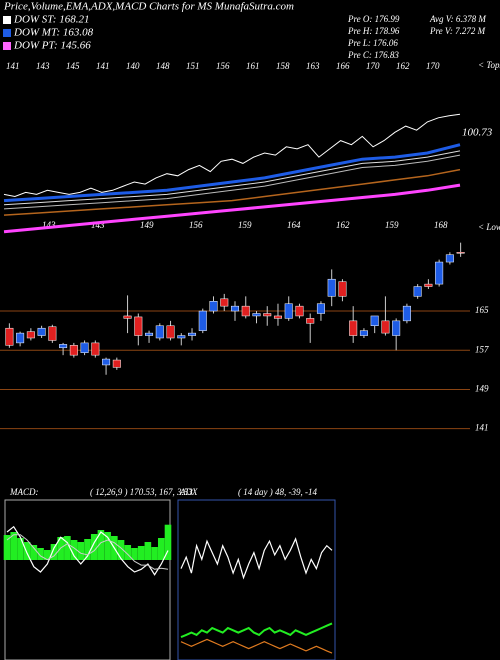 This screenshot has width=500, height=660. Describe the element at coordinates (53, 33) in the screenshot. I see `legend-label: DOW MT: 163.08` at that location.